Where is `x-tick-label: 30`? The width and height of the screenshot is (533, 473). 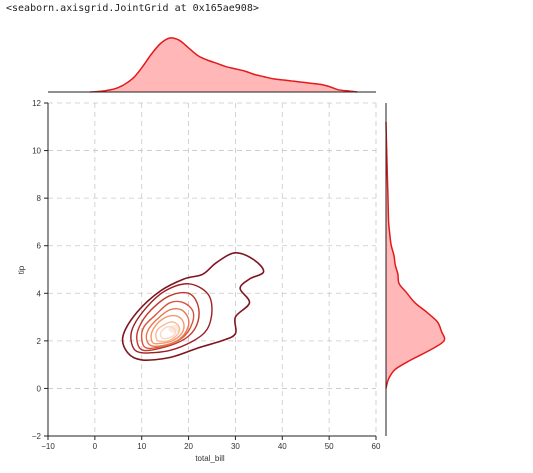
x-tick-label: 30 is located at coordinates (235, 446).